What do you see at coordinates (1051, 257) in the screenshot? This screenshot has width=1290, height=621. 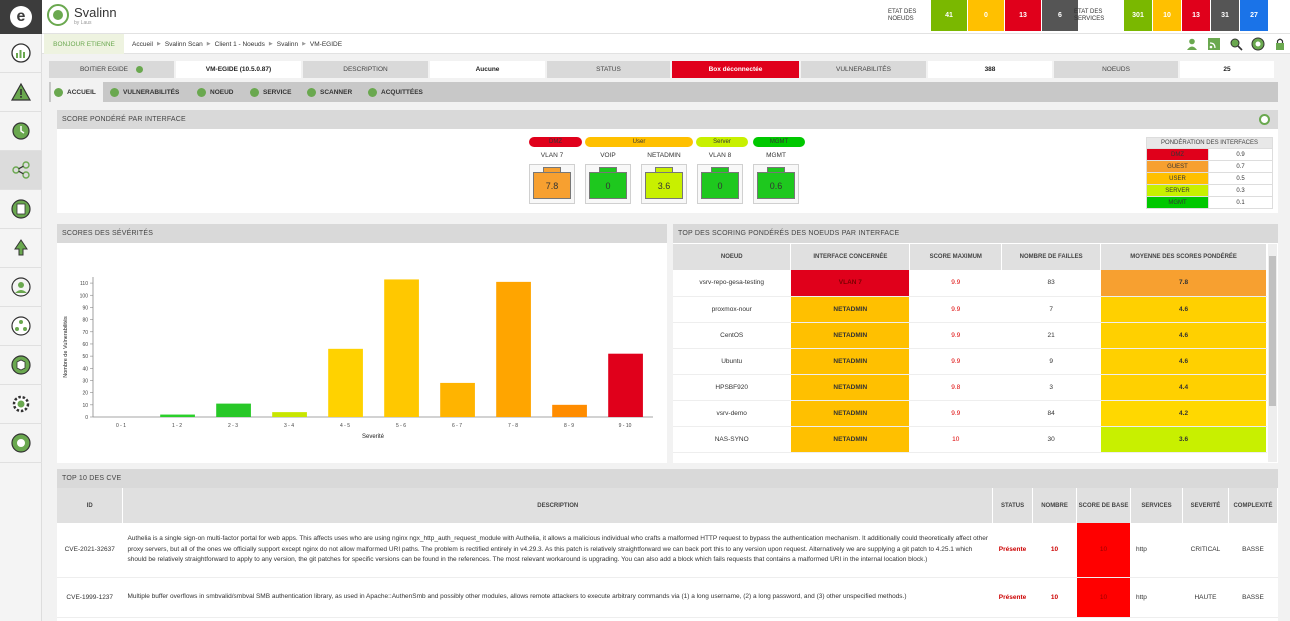 I see `column-header: NOMBRE DE FAILLES` at bounding box center [1051, 257].